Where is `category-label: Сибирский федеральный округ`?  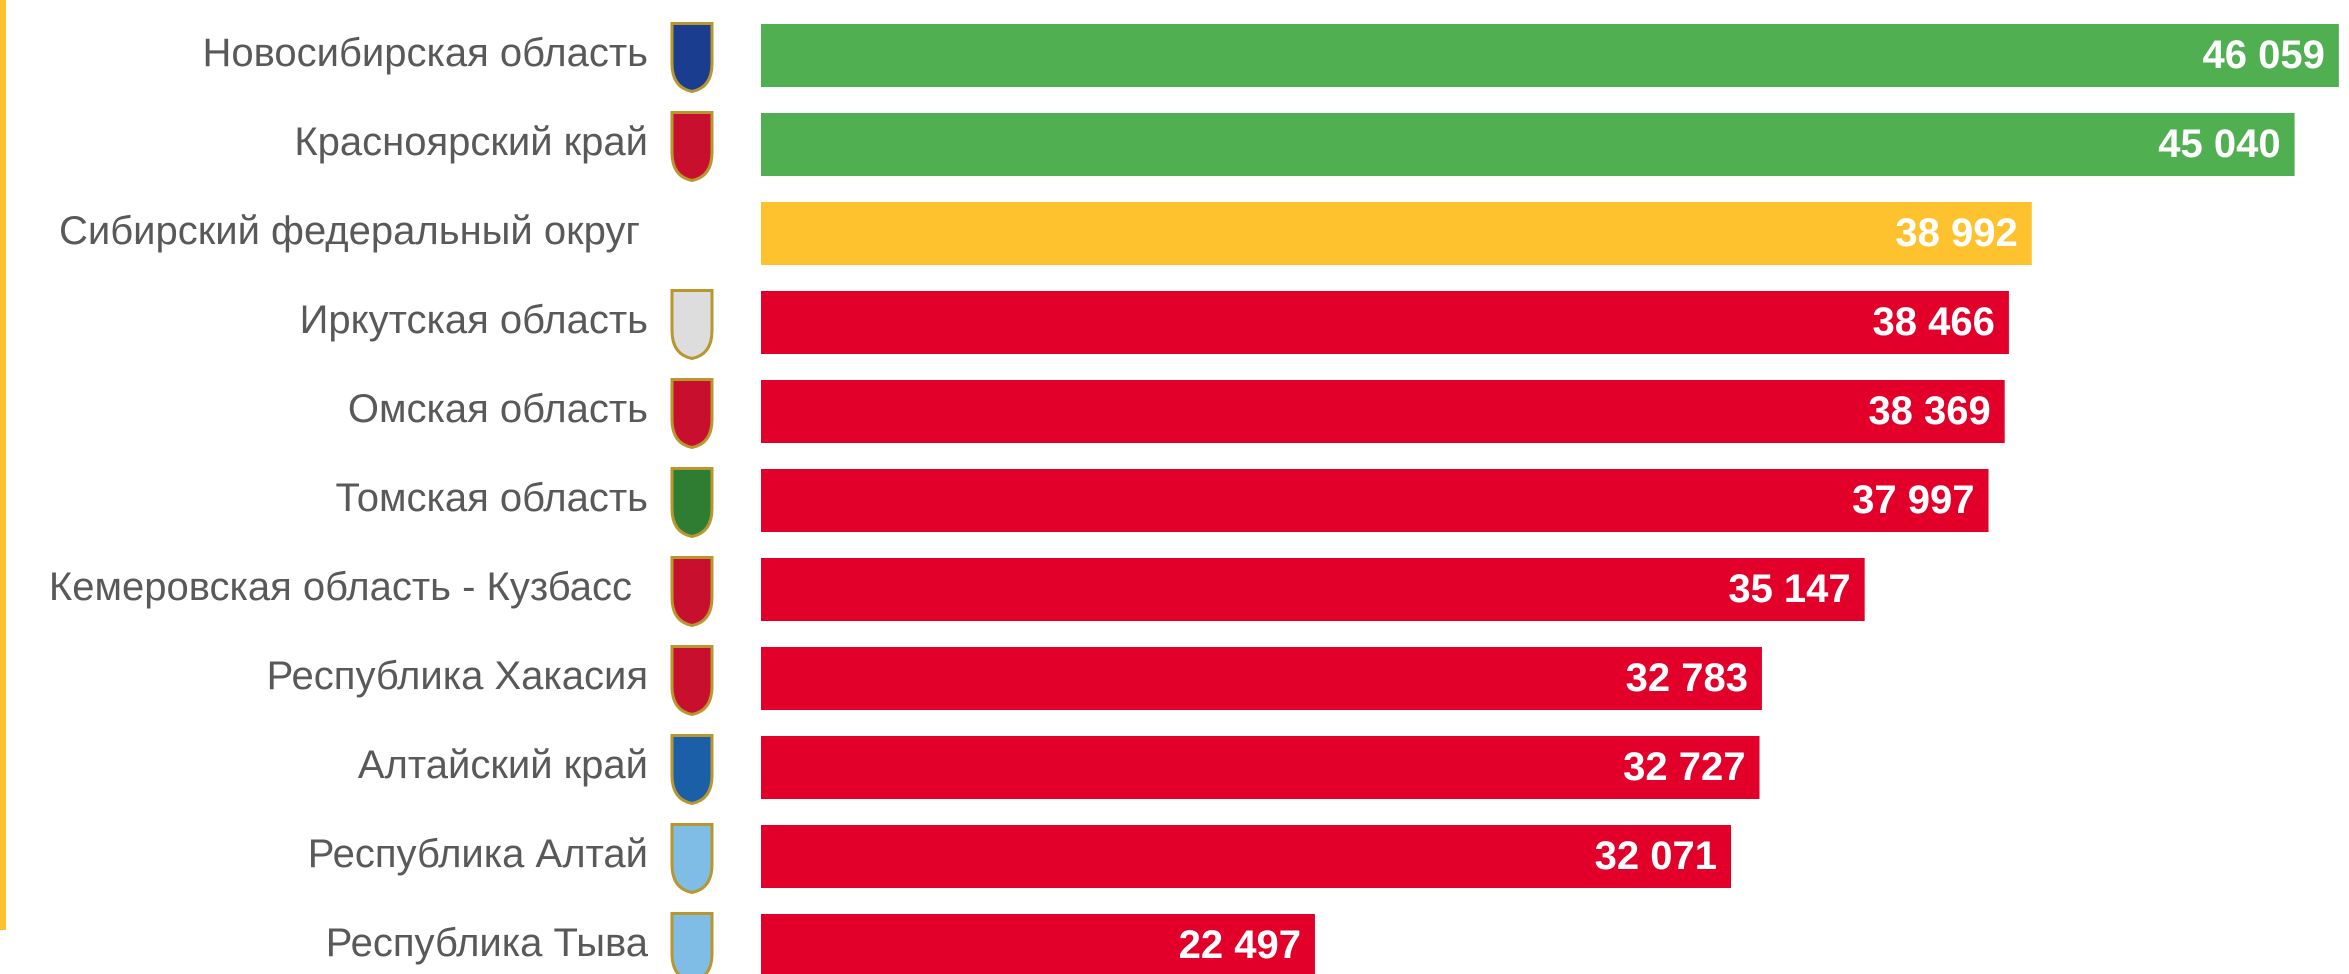 category-label: Сибирский федеральный округ is located at coordinates (349, 231).